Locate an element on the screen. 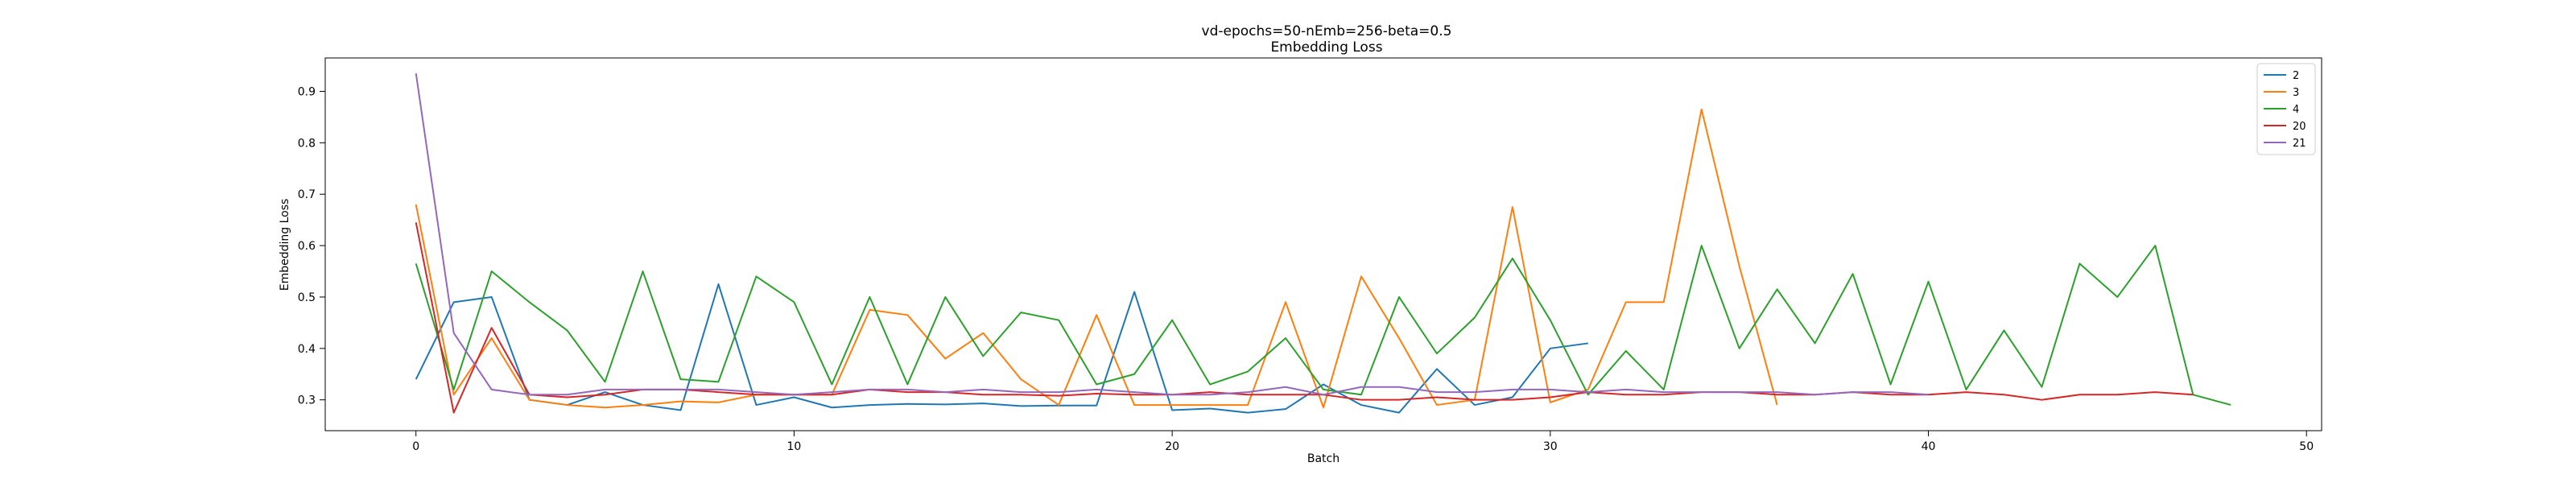  chart-title: vd-epochs=50-nEmb=256-beta=0.5 is located at coordinates (1327, 31).